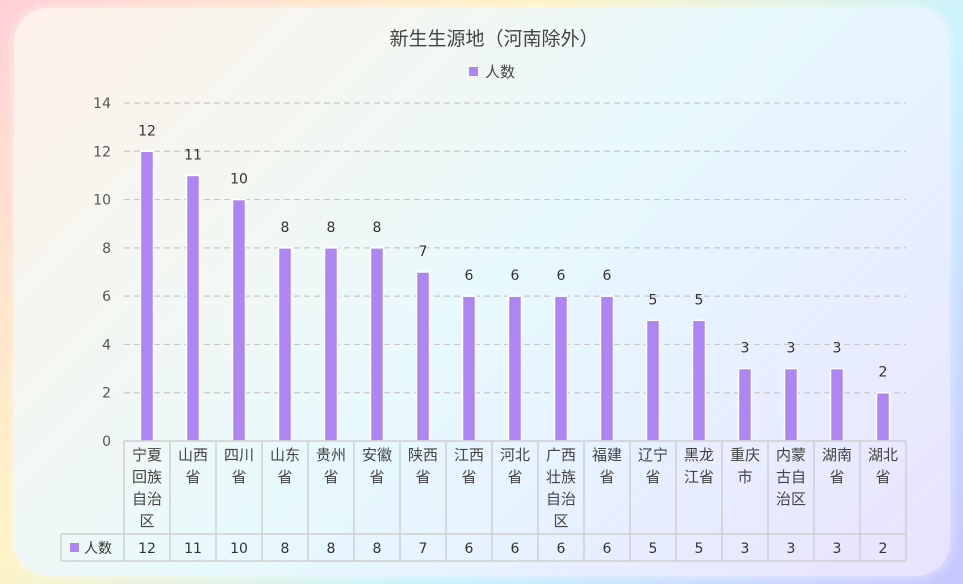 The image size is (963, 584). Describe the element at coordinates (102, 201) in the screenshot. I see `y-tick-label: 10` at that location.